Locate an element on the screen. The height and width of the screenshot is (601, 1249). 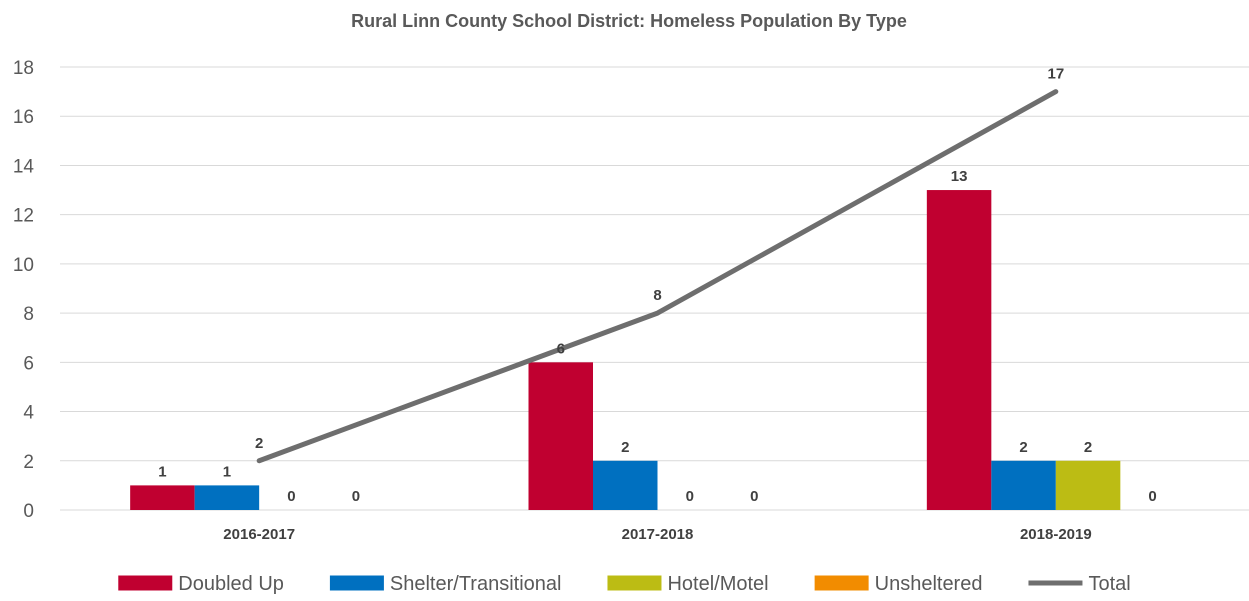
legend-item-hotel-motel: Hotel/Motel is located at coordinates (688, 584).